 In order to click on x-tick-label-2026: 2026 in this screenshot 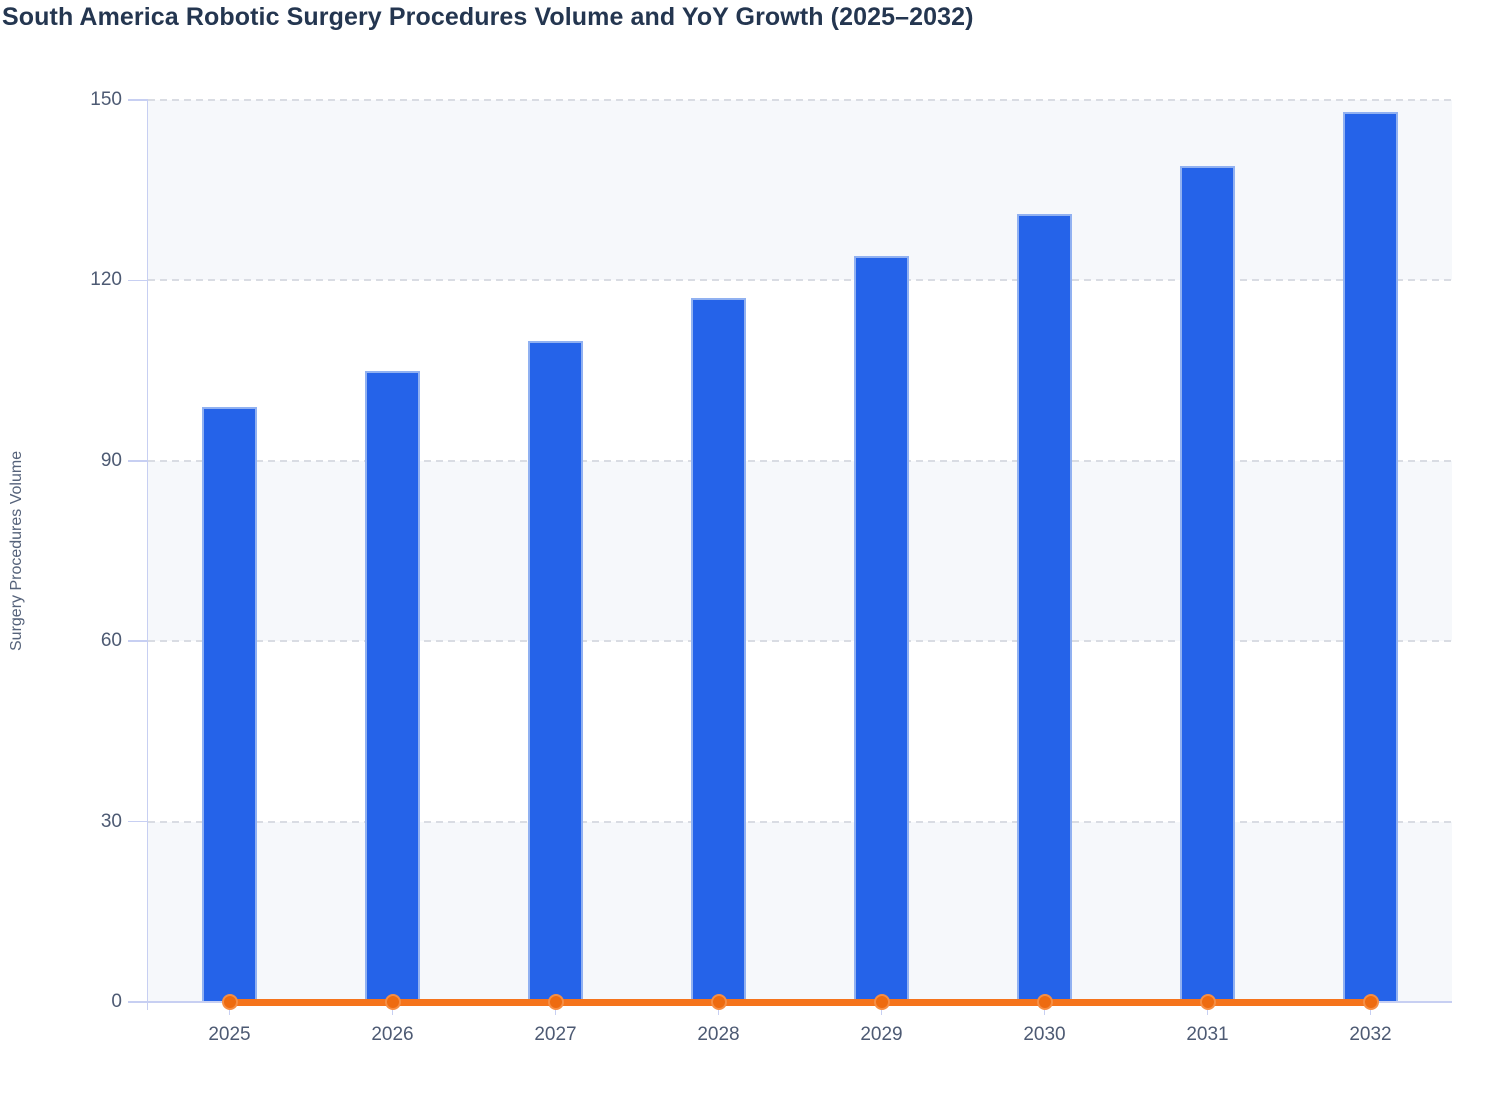, I will do `click(392, 1034)`.